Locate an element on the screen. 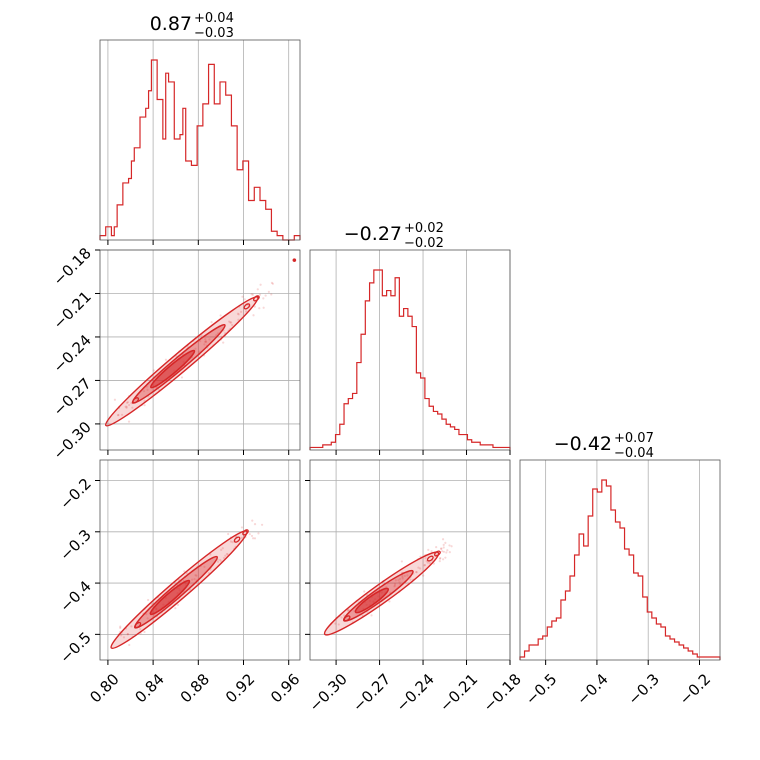 This screenshot has width=760, height=760. x-tick-label: 0.96 is located at coordinates (285, 688).